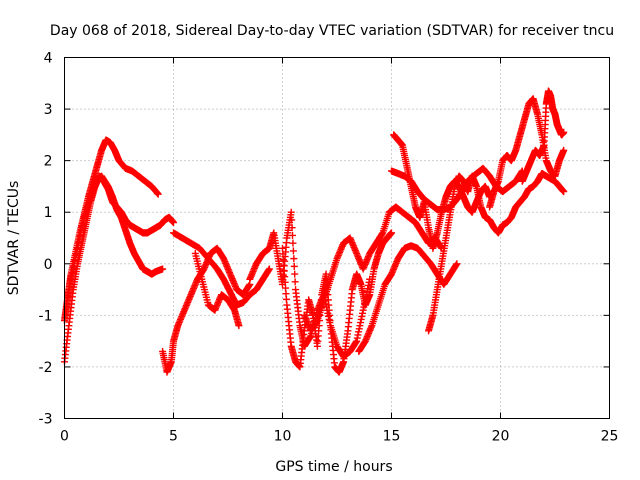 This screenshot has width=640, height=480. I want to click on x-tick-label: 20, so click(501, 437).